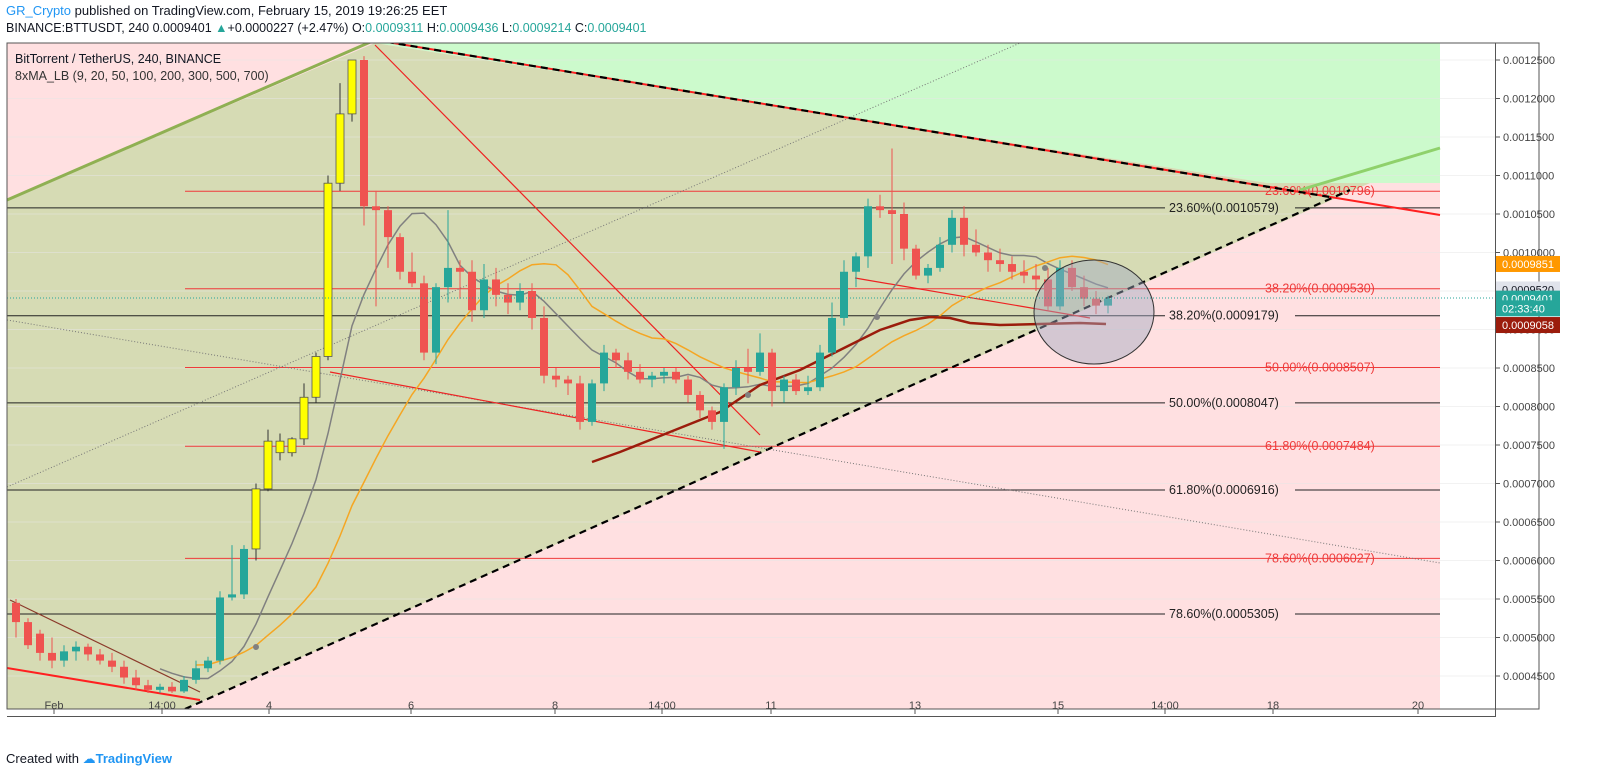 This screenshot has width=1615, height=776. What do you see at coordinates (1320, 446) in the screenshot?
I see `fib-red-label: 61.80%(0.0007484)` at bounding box center [1320, 446].